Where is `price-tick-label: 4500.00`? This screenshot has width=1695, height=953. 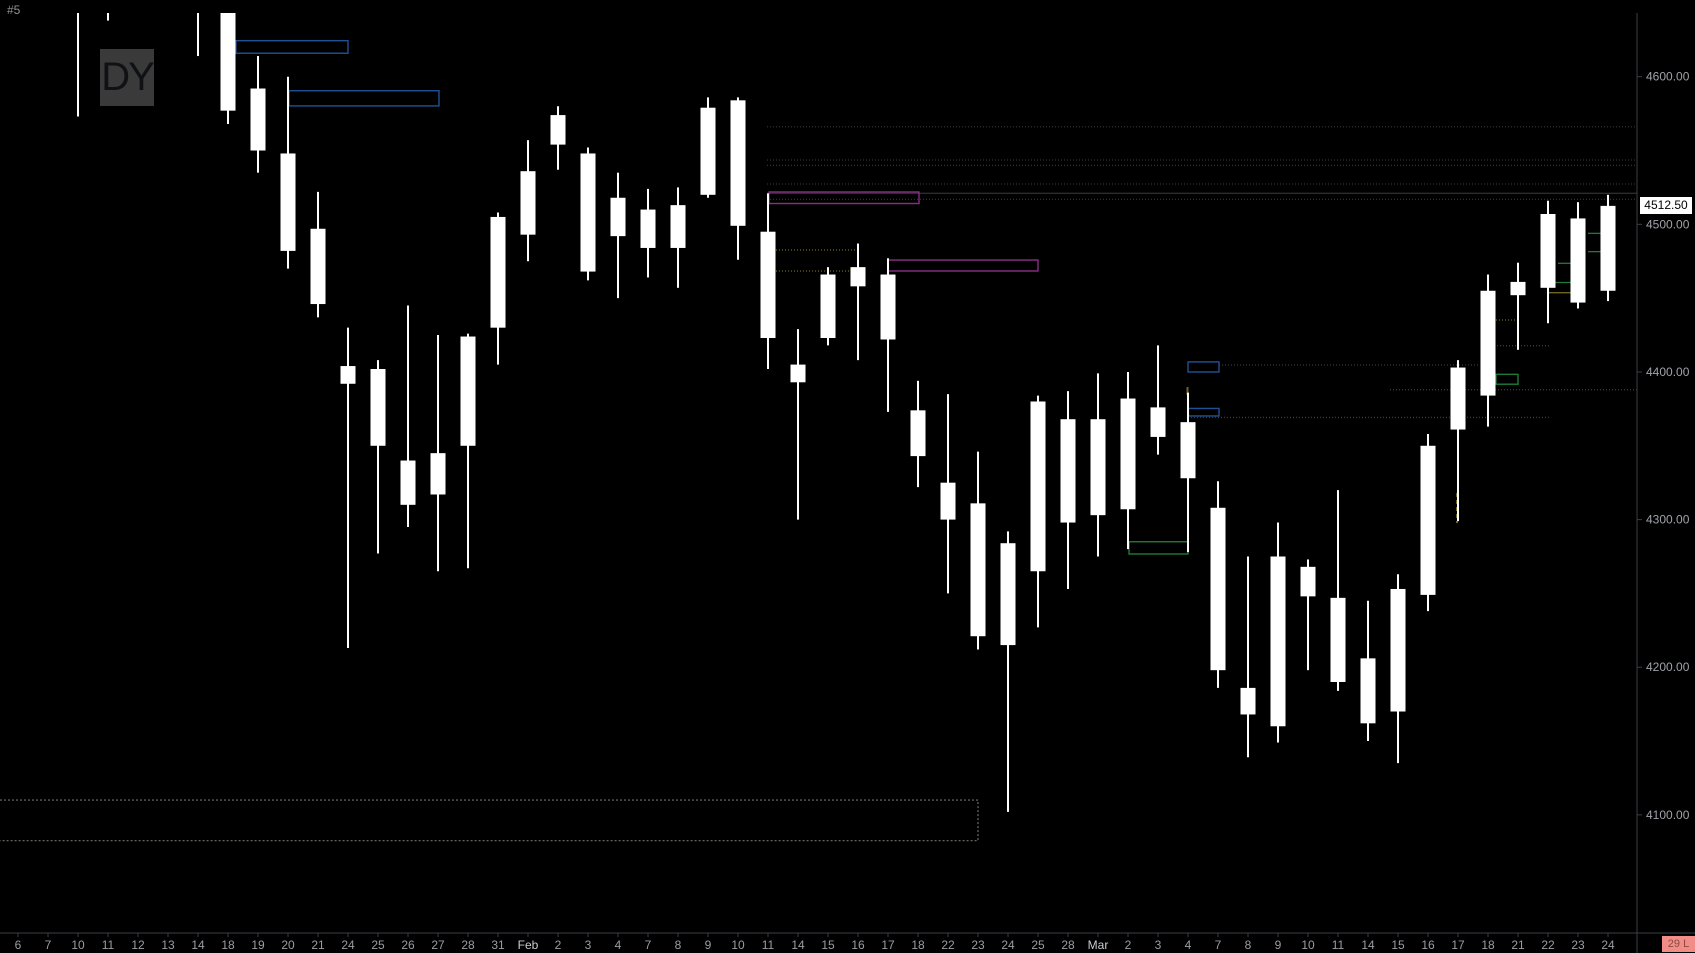
price-tick-label: 4500.00 is located at coordinates (1668, 224).